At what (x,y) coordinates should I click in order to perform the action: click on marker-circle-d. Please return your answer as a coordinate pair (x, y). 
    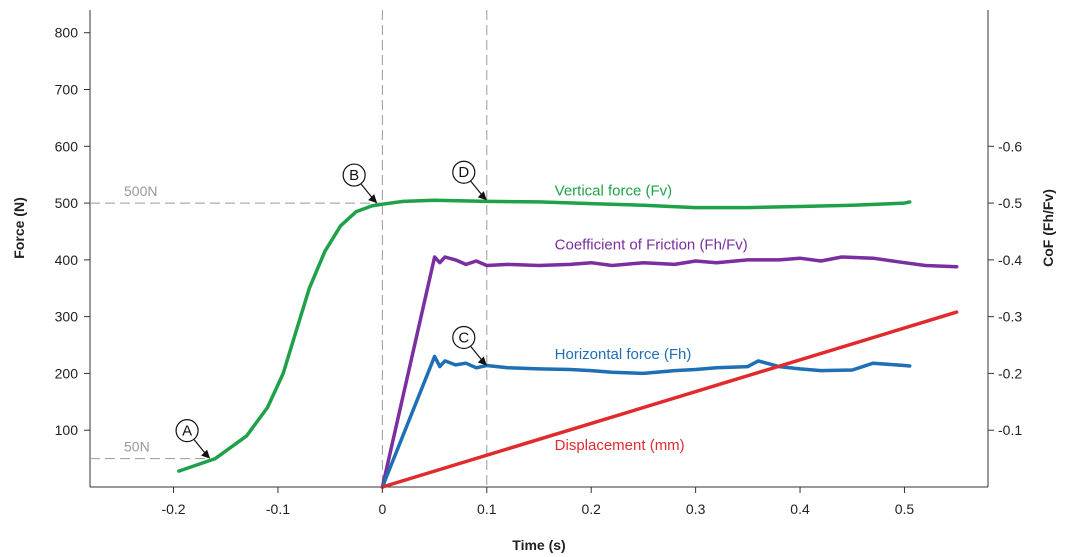
    Looking at the image, I should click on (464, 172).